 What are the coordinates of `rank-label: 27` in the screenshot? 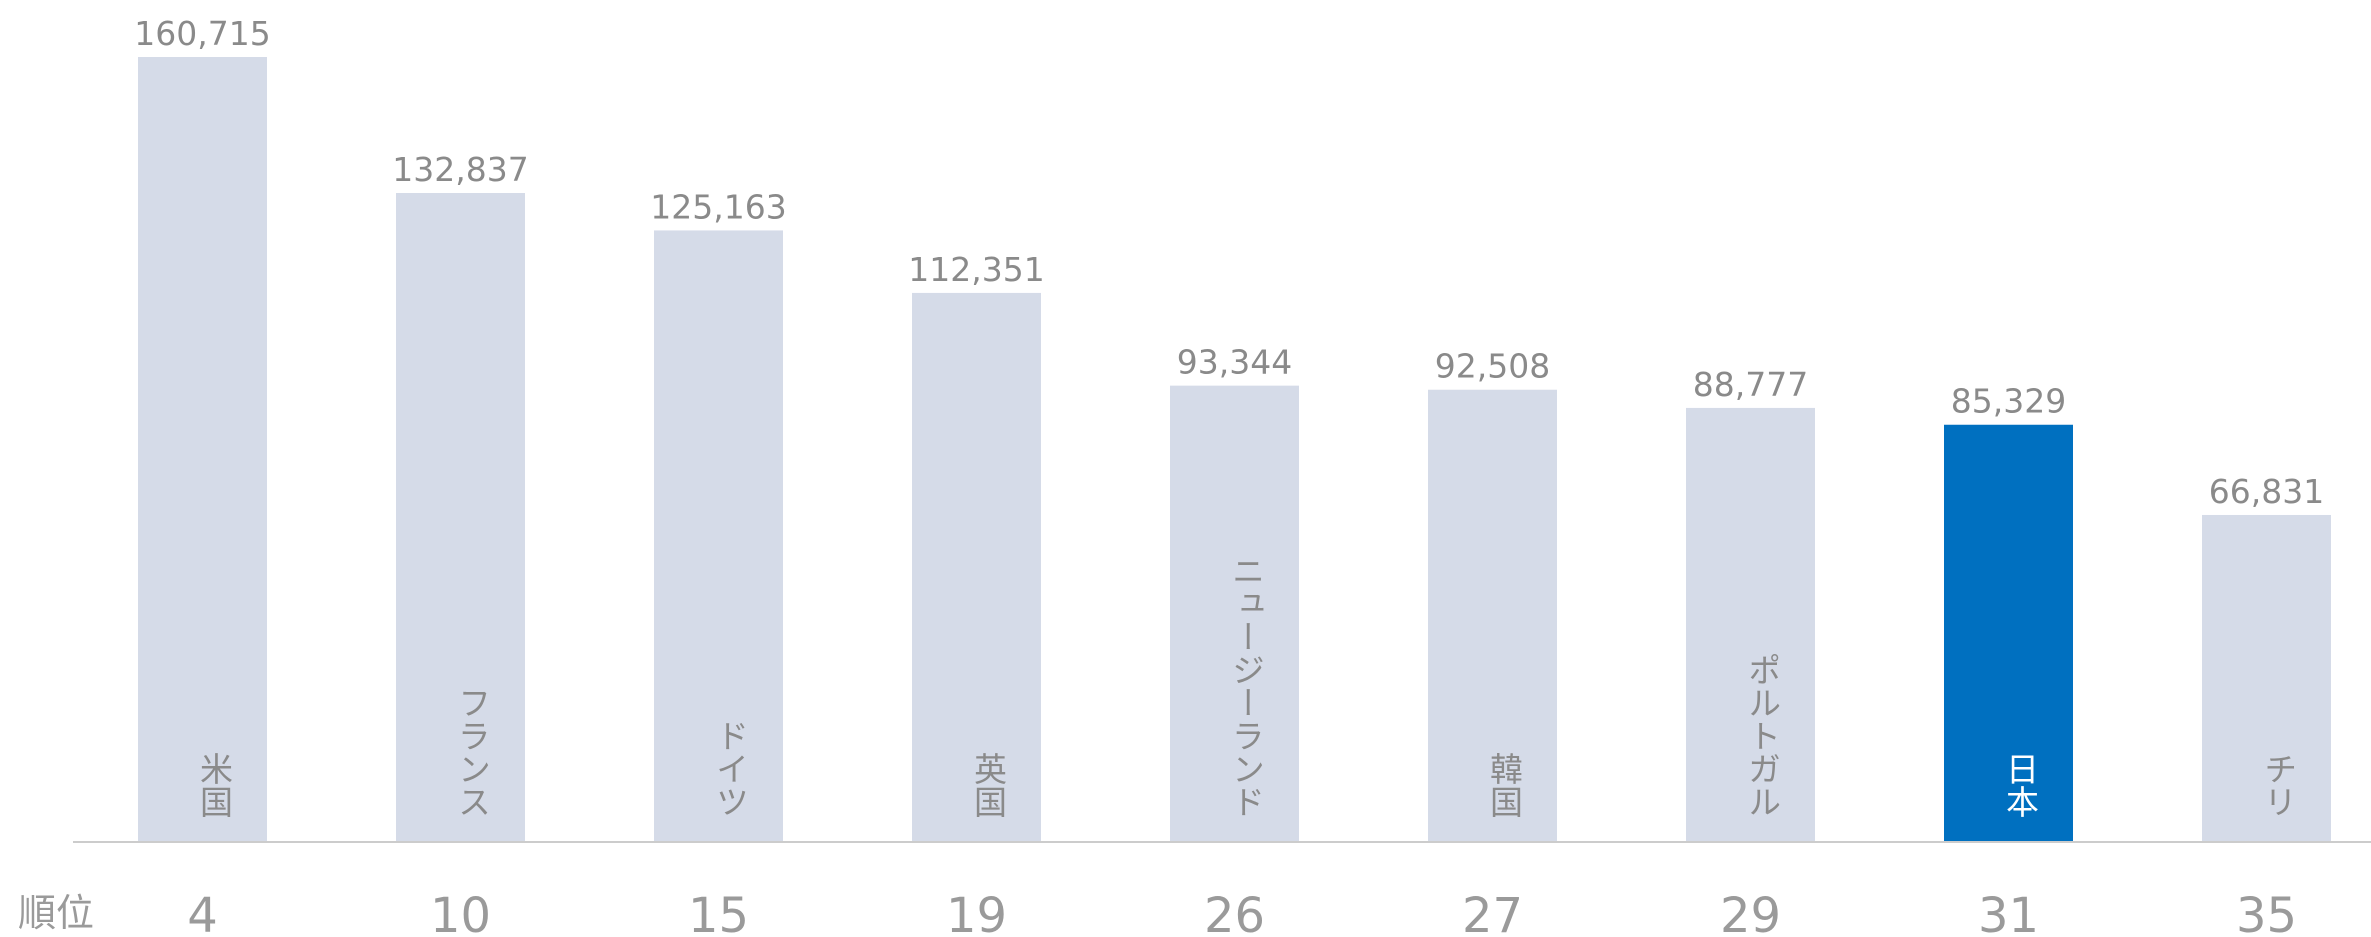 It's located at (1492, 912).